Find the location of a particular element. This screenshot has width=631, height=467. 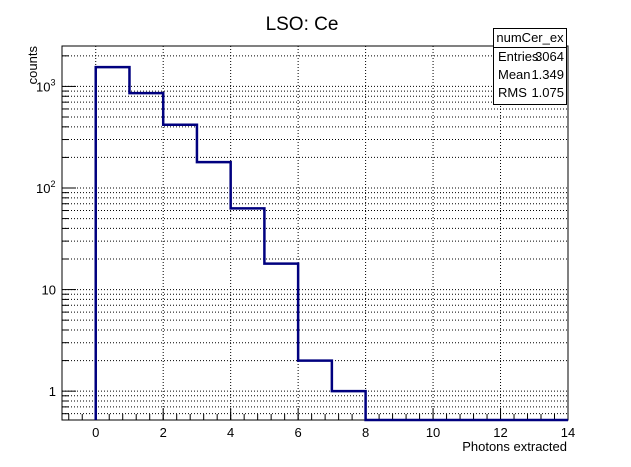

stats-label: Mean is located at coordinates (514, 74).